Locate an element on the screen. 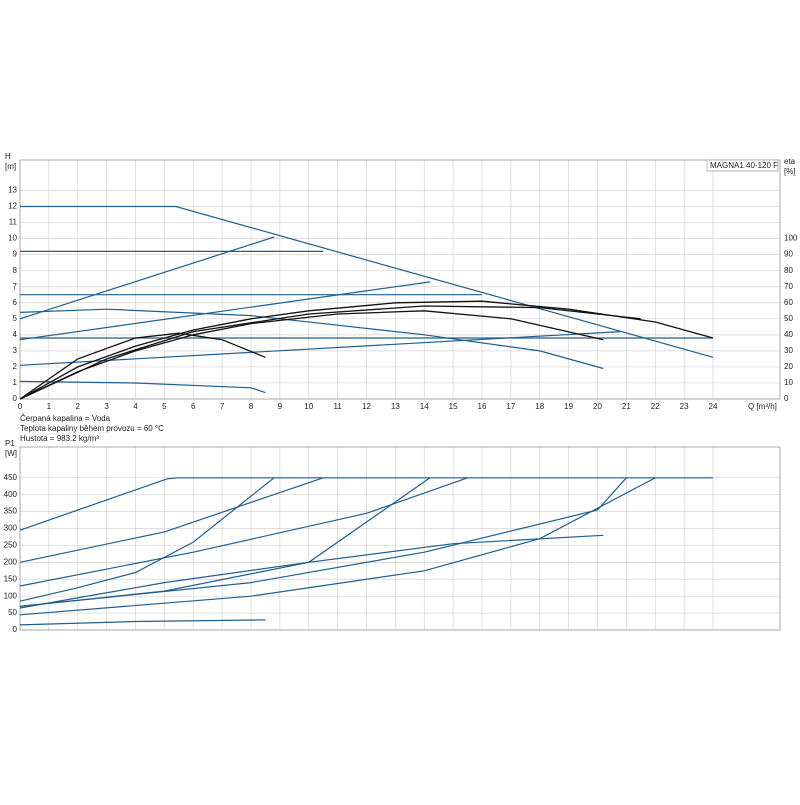 This screenshot has width=800, height=805. y-axis-unit: [m] is located at coordinates (10, 166).